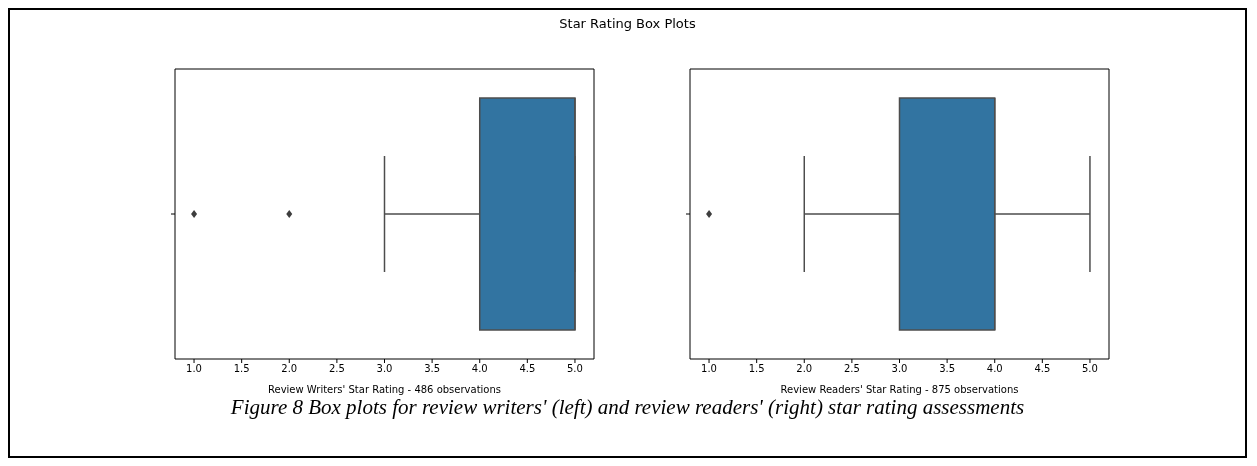 Image resolution: width=1257 pixels, height=466 pixels. Describe the element at coordinates (627, 407) in the screenshot. I see `caption: Figure 8 Box plots for review writers' (left) and review readers' (right) star rating assessments` at that location.